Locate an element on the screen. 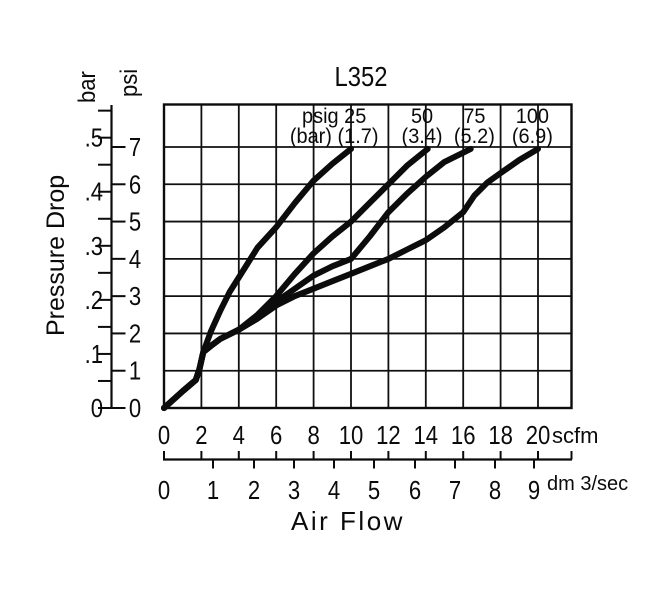  air-flow-axis-label: Air Flow is located at coordinates (348, 521).